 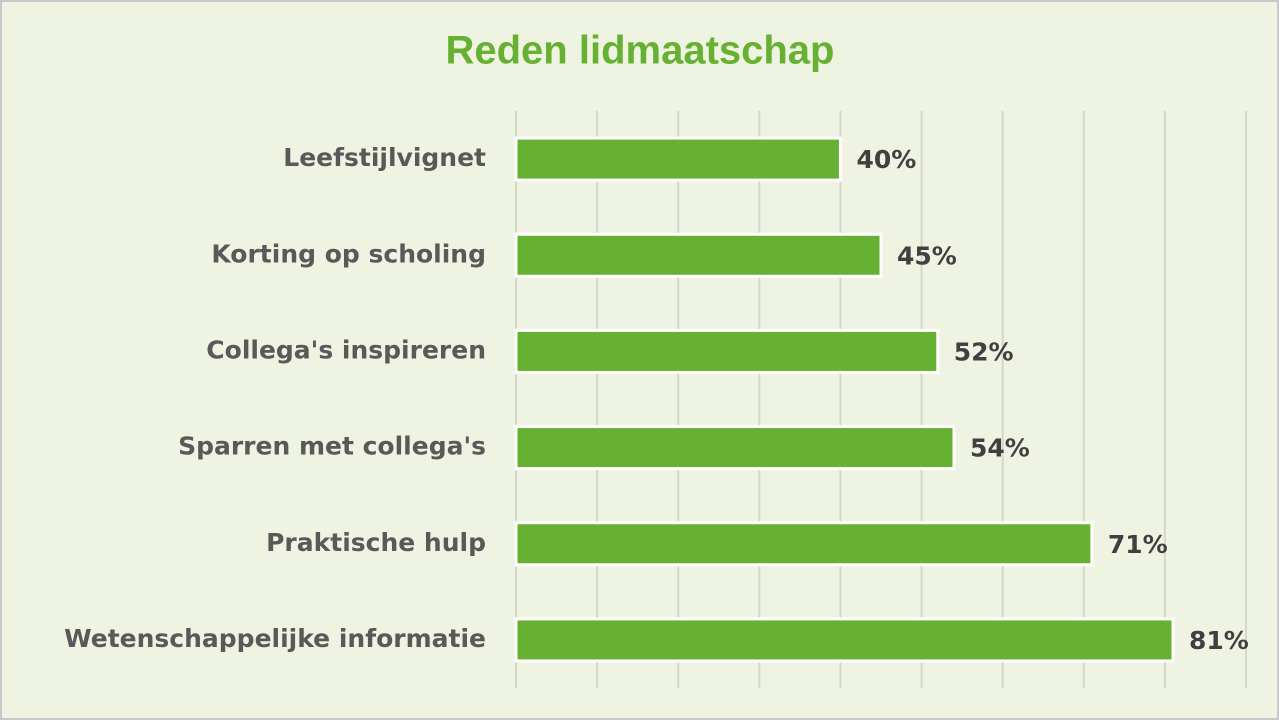 I want to click on y-tick-label: Collega's inspireren, so click(x=346, y=349).